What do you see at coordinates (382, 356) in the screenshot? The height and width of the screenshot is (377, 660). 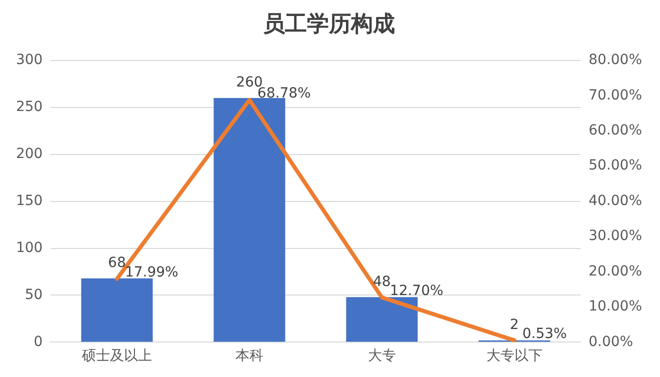 I see `x-tick-label: 大专` at bounding box center [382, 356].